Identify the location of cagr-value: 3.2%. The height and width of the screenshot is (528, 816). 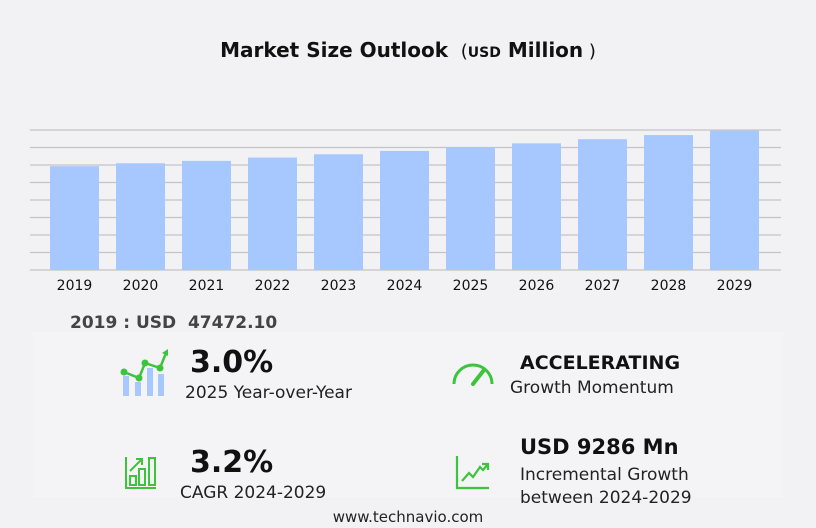
(232, 462).